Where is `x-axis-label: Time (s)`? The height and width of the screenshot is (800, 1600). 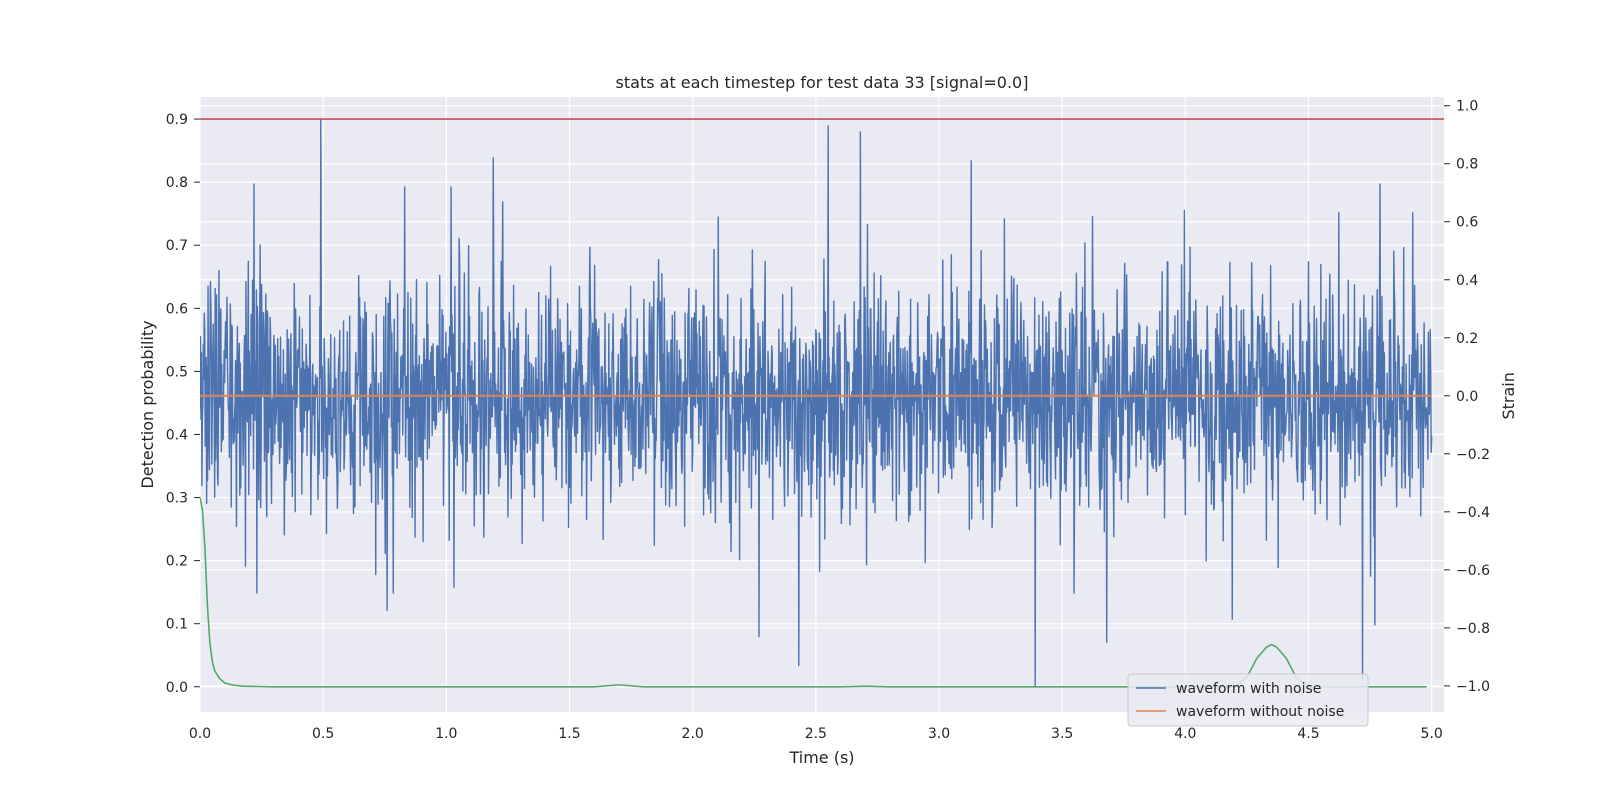 x-axis-label: Time (s) is located at coordinates (821, 757).